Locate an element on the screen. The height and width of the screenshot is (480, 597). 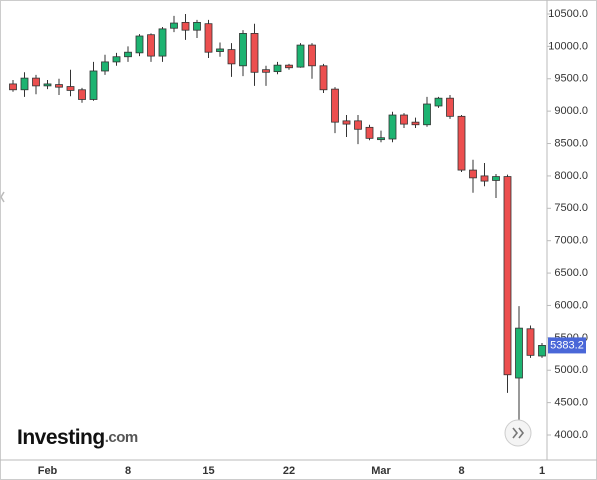
x-tick-label: Feb is located at coordinates (48, 471).